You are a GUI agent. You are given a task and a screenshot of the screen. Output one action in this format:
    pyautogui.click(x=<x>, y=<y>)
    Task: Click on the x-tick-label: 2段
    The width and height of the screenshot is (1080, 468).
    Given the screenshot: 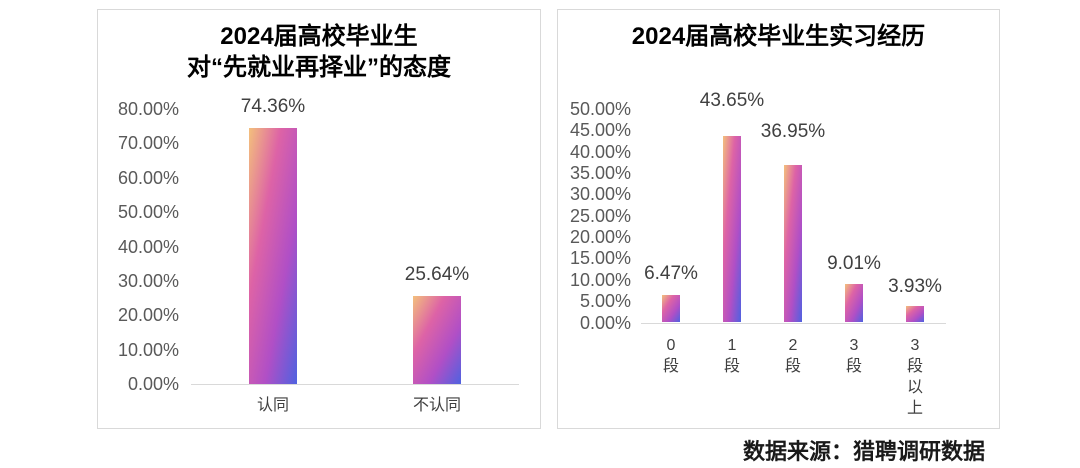 What is the action you would take?
    pyautogui.click(x=792, y=356)
    